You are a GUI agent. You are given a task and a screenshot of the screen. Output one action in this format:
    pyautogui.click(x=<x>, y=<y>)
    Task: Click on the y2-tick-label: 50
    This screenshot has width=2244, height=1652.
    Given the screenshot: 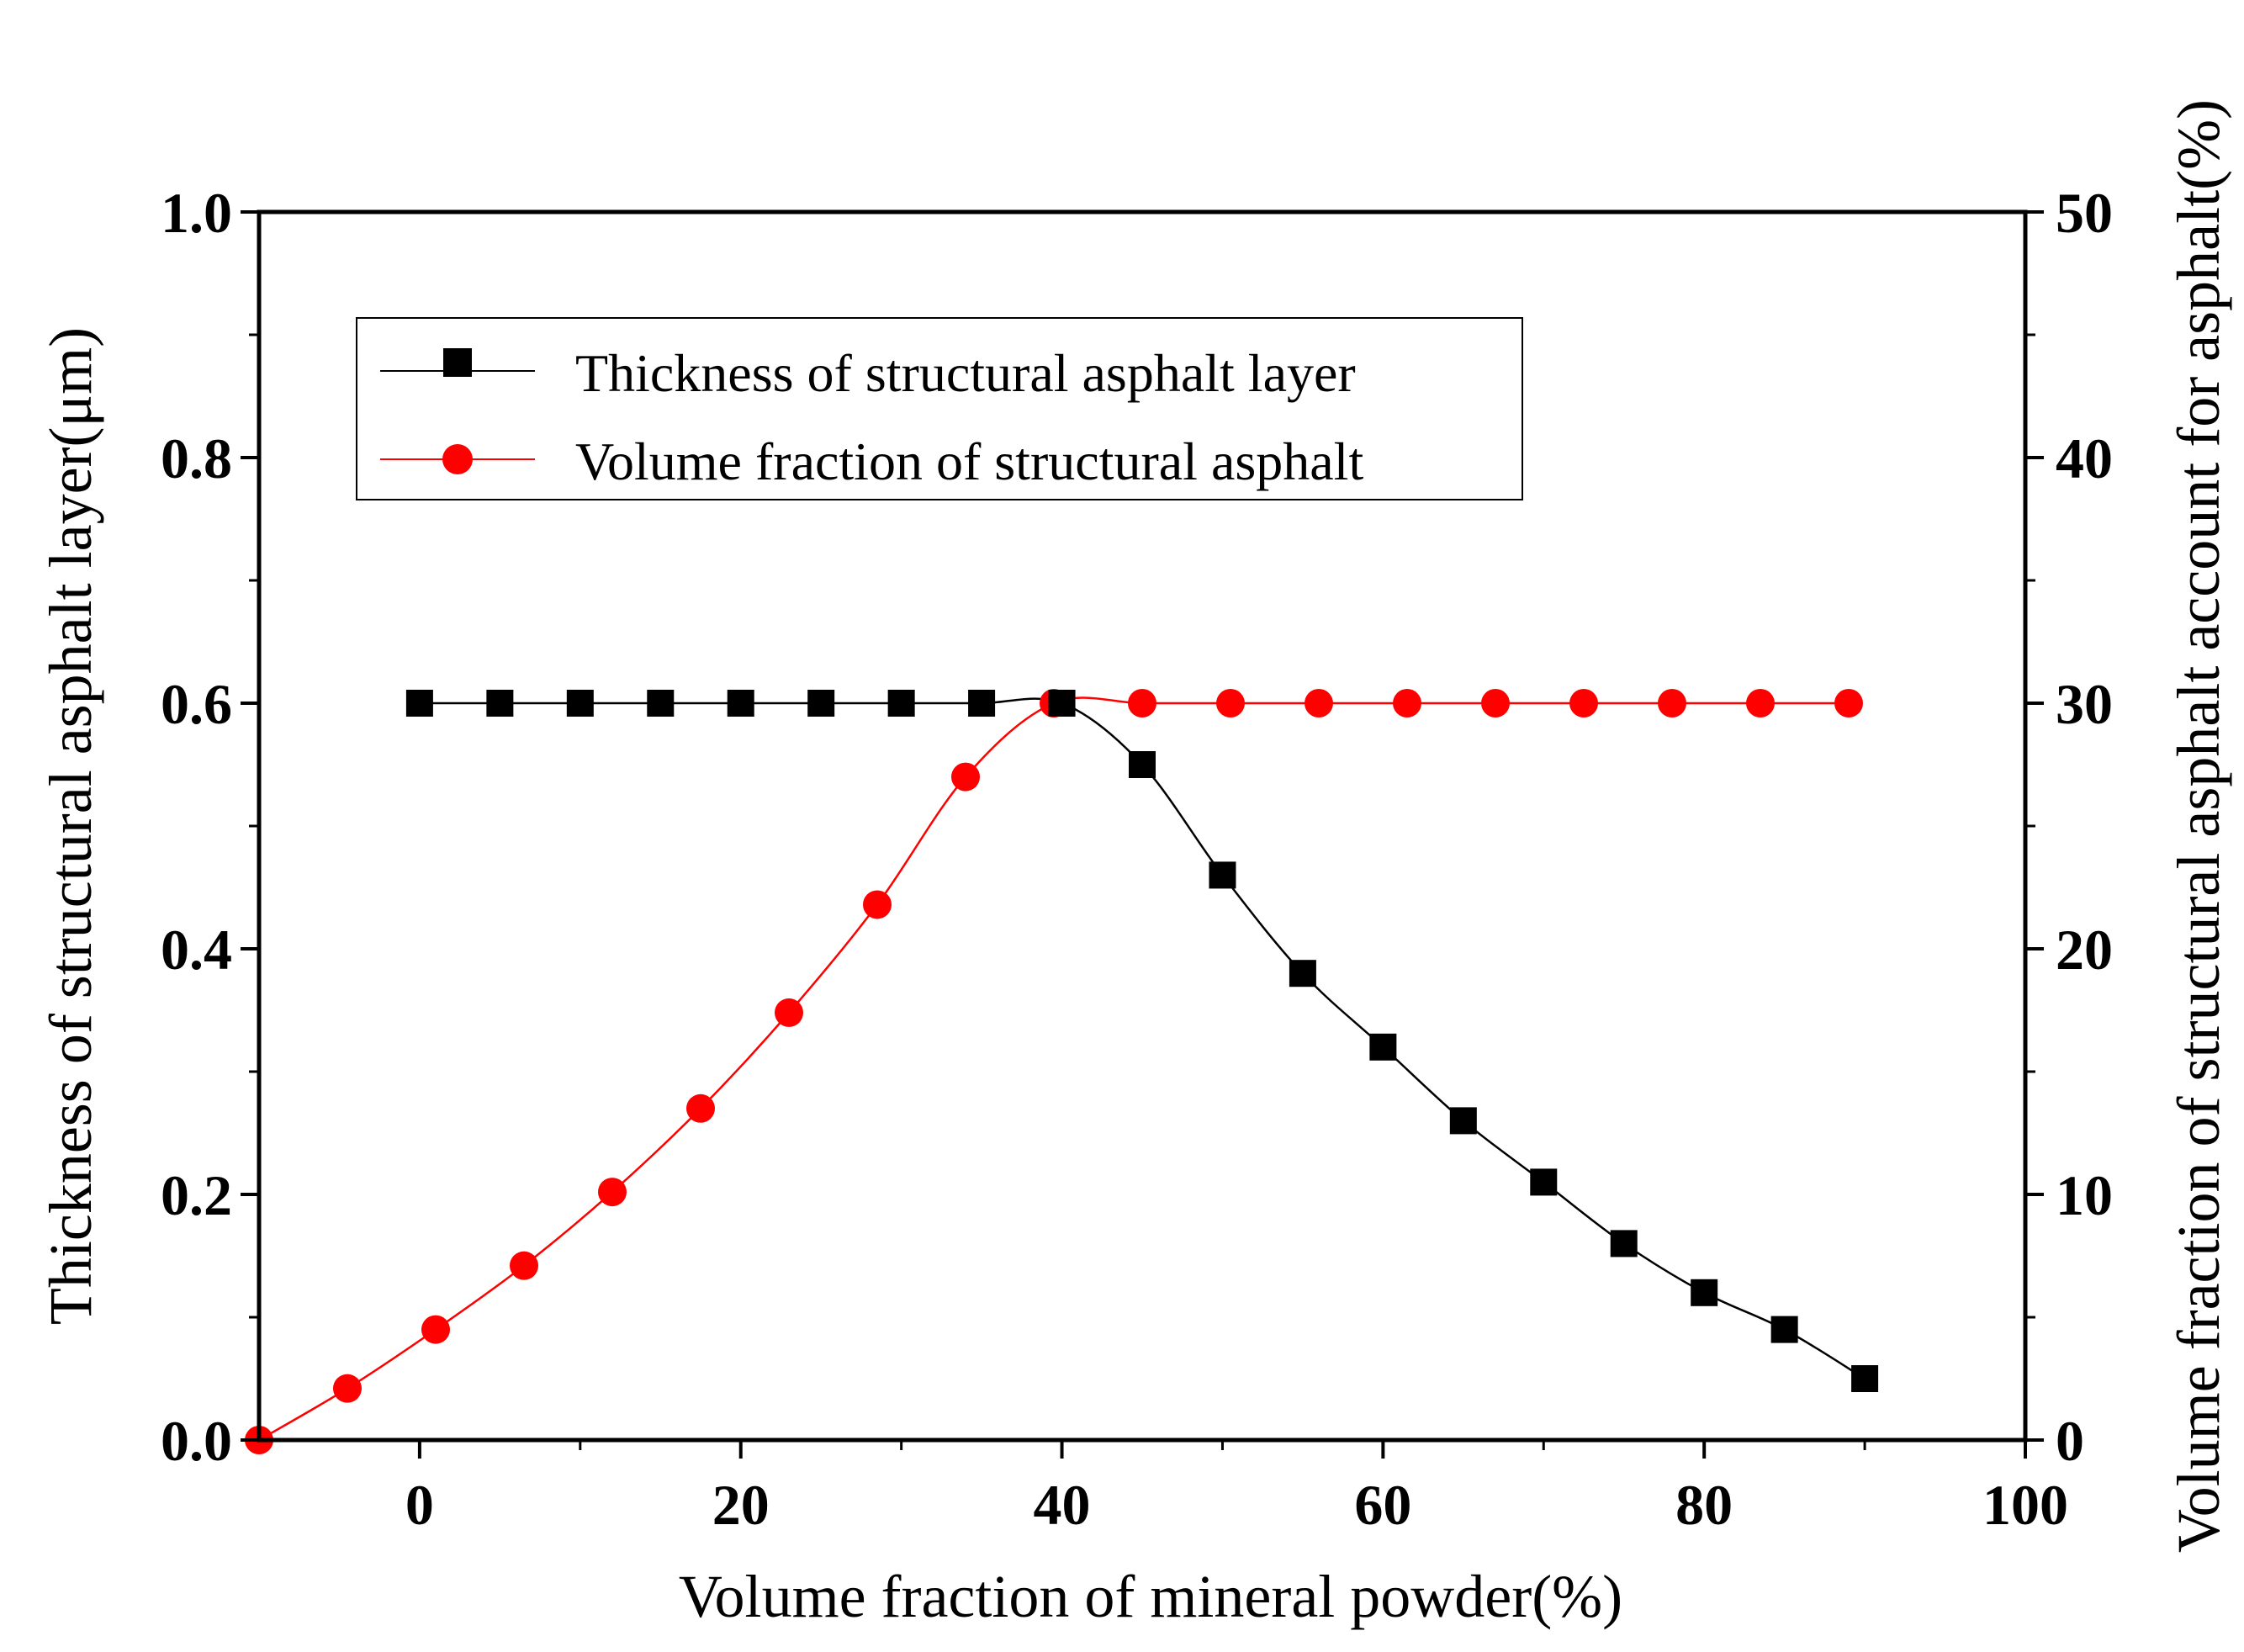 What is the action you would take?
    pyautogui.click(x=2084, y=213)
    